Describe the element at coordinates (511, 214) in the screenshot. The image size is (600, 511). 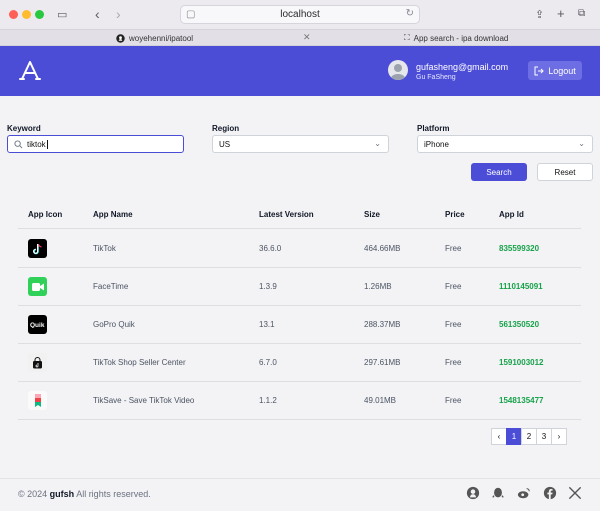
I see `column-header-app-id: App Id` at that location.